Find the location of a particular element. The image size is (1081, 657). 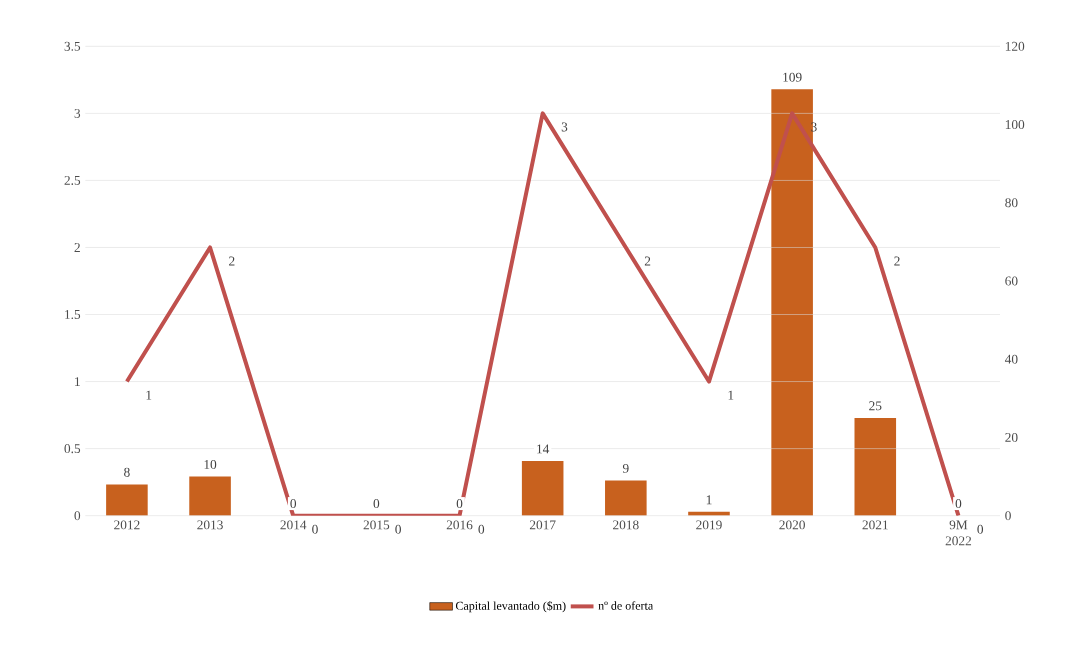

y2-tick-label: 40 is located at coordinates (1011, 359).